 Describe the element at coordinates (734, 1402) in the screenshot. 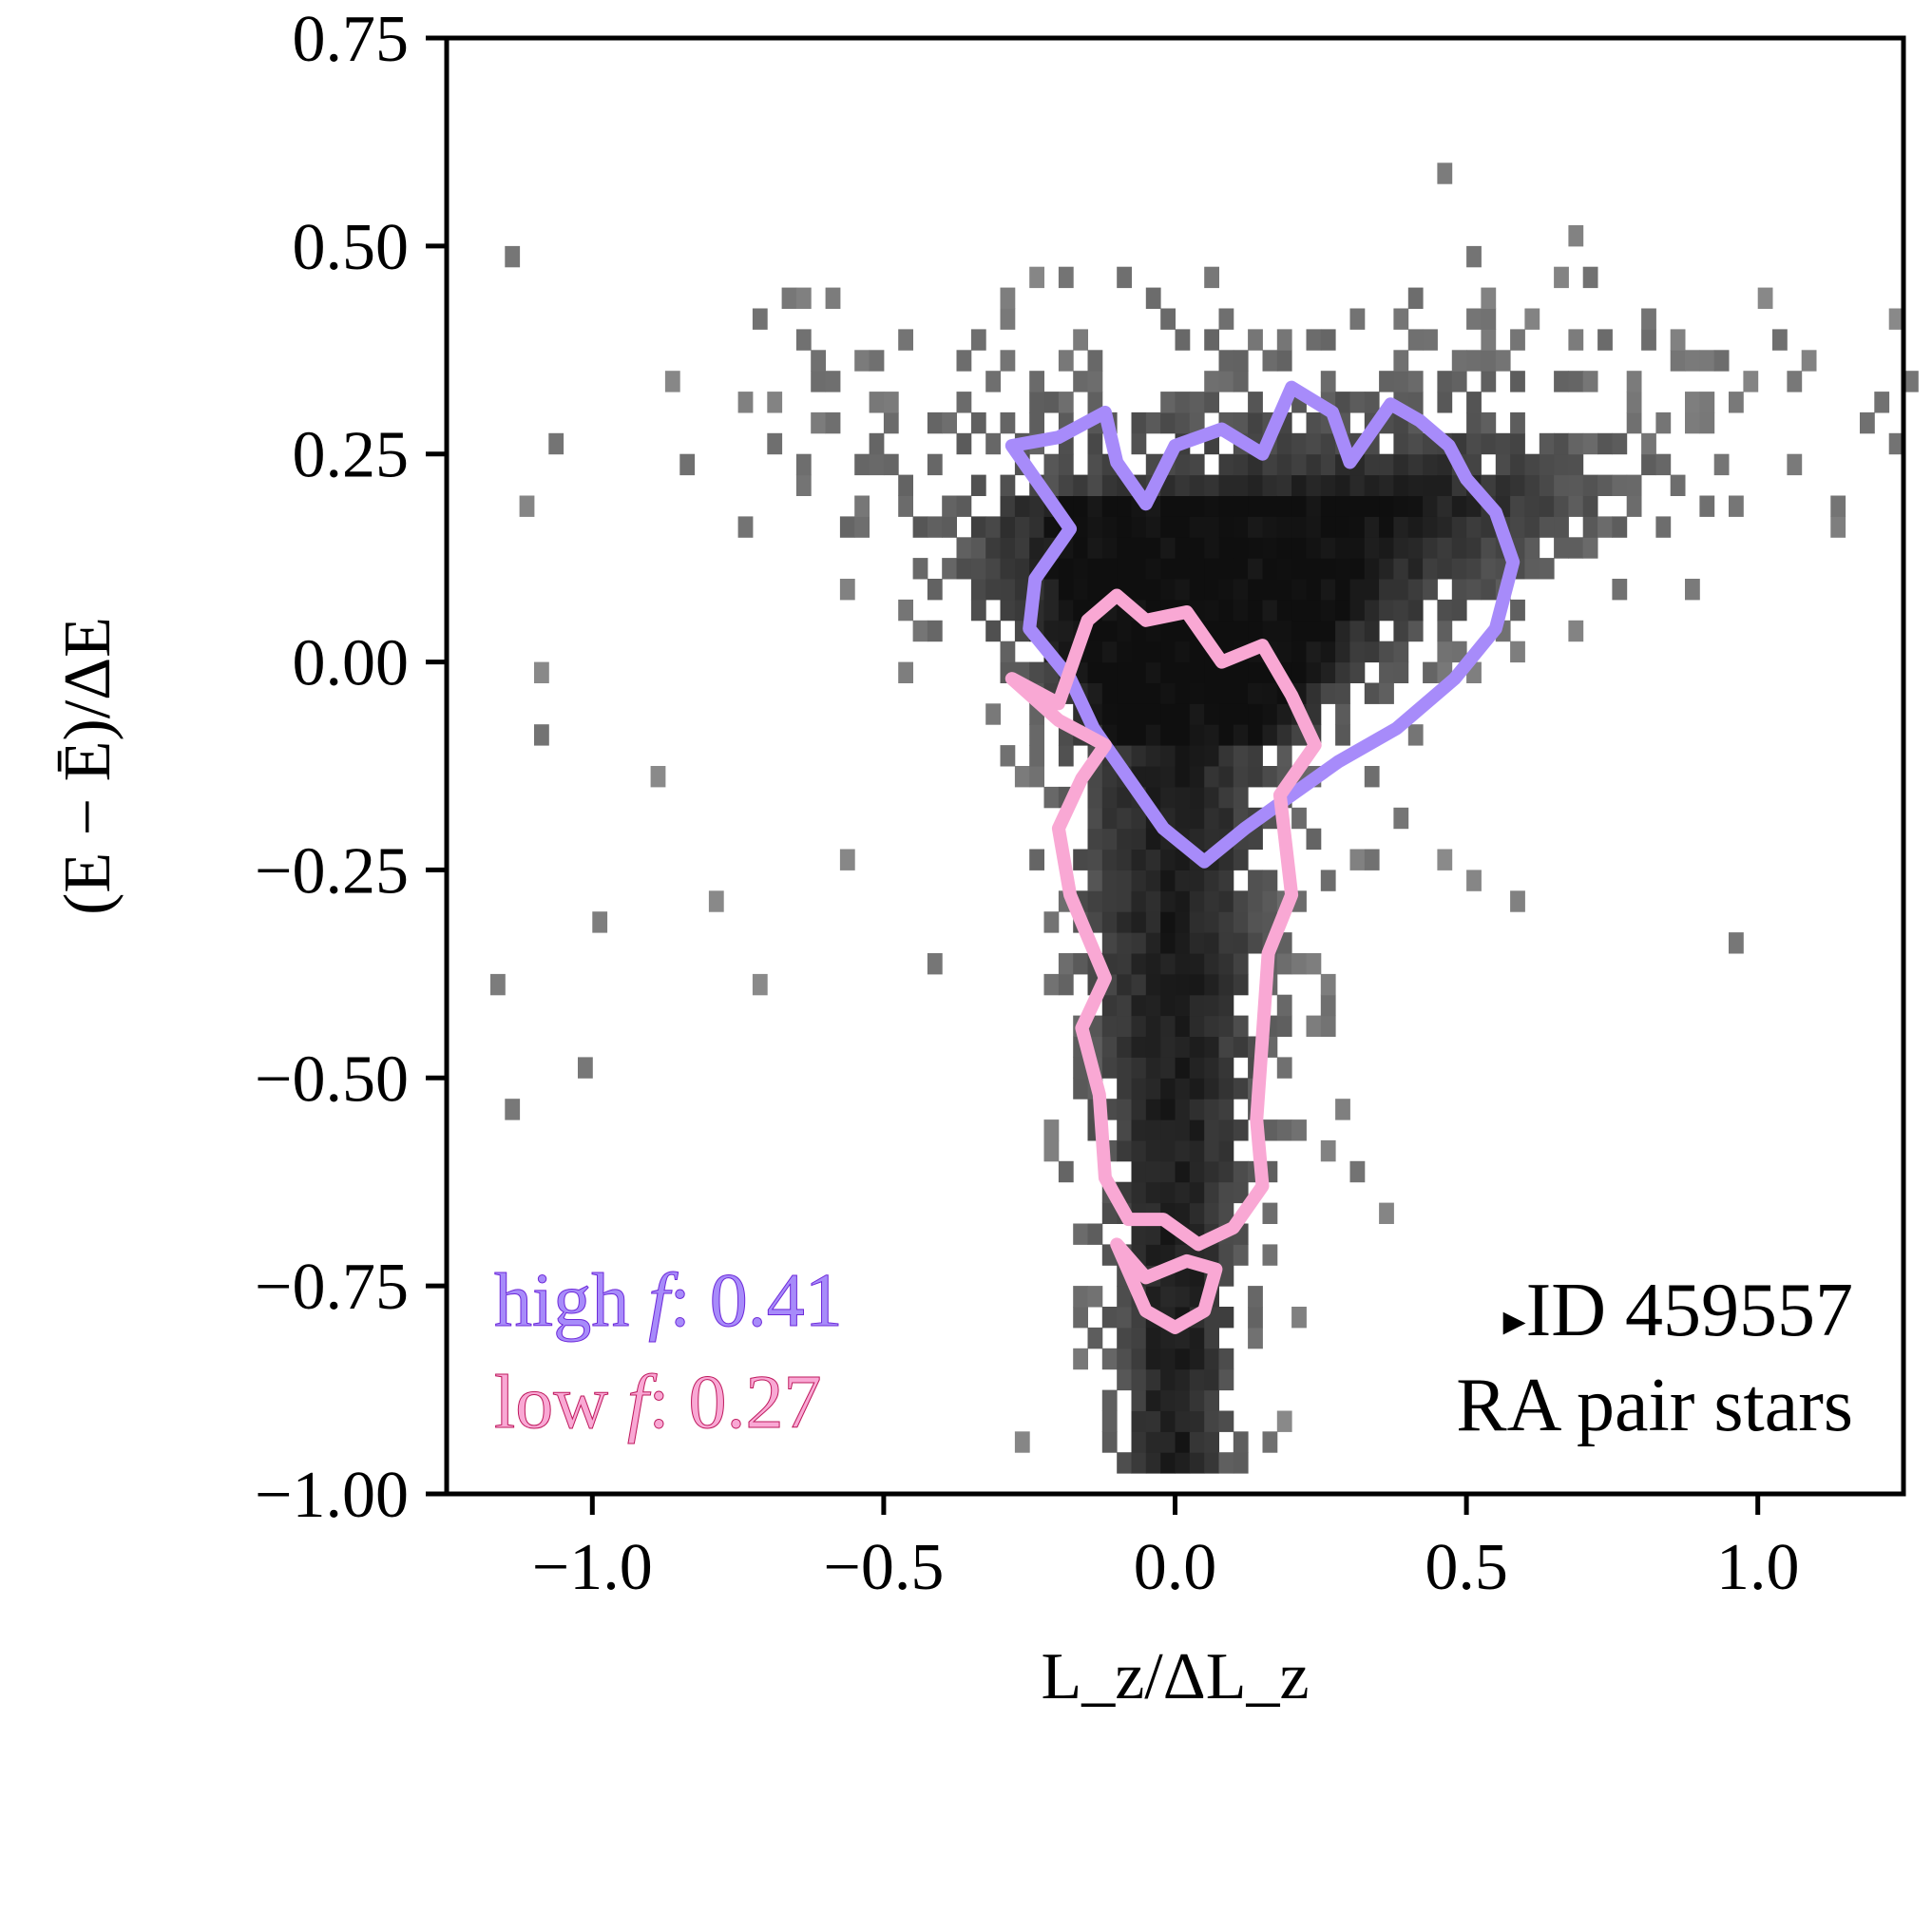

I see `legend-low-value: : 0.27` at that location.